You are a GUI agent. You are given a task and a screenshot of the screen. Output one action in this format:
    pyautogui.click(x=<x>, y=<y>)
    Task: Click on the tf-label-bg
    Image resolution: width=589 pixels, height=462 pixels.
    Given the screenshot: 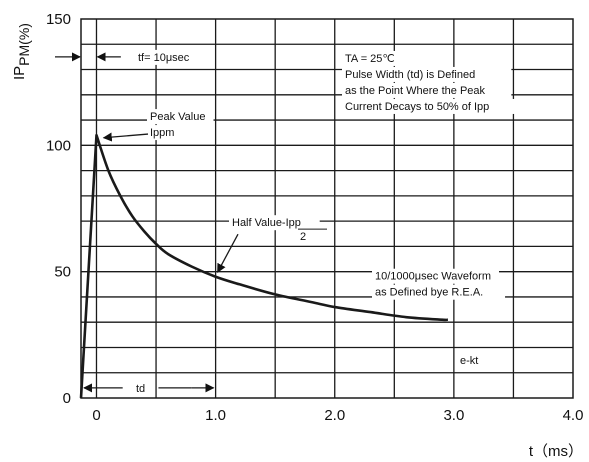 What is the action you would take?
    pyautogui.click(x=168, y=57)
    